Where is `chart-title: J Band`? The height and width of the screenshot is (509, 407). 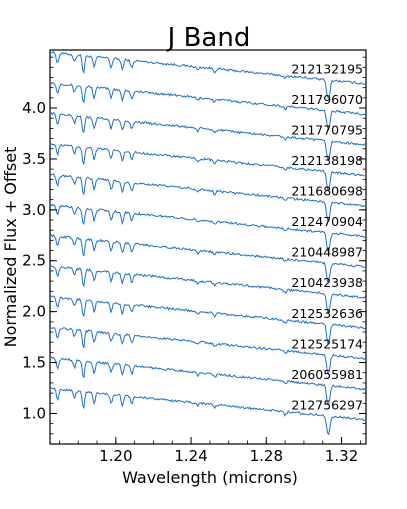
chart-title: J Band is located at coordinates (208, 38).